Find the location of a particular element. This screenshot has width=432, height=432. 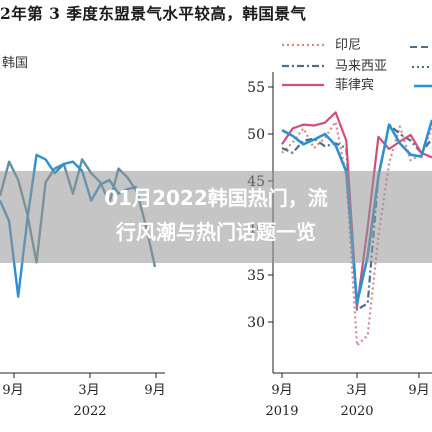

right-x-year-label: 2019 is located at coordinates (281, 411).